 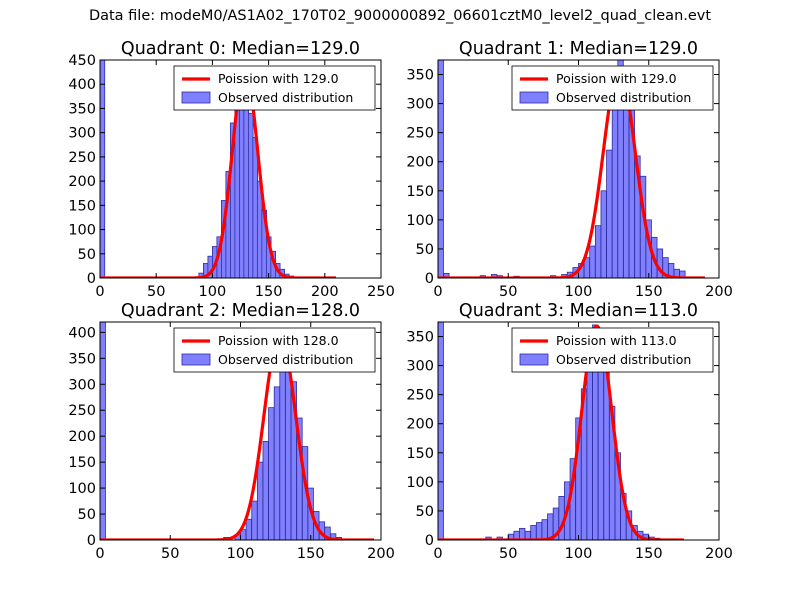 What do you see at coordinates (240, 311) in the screenshot?
I see `chart-title: Quadrant 2: Median=128.0` at bounding box center [240, 311].